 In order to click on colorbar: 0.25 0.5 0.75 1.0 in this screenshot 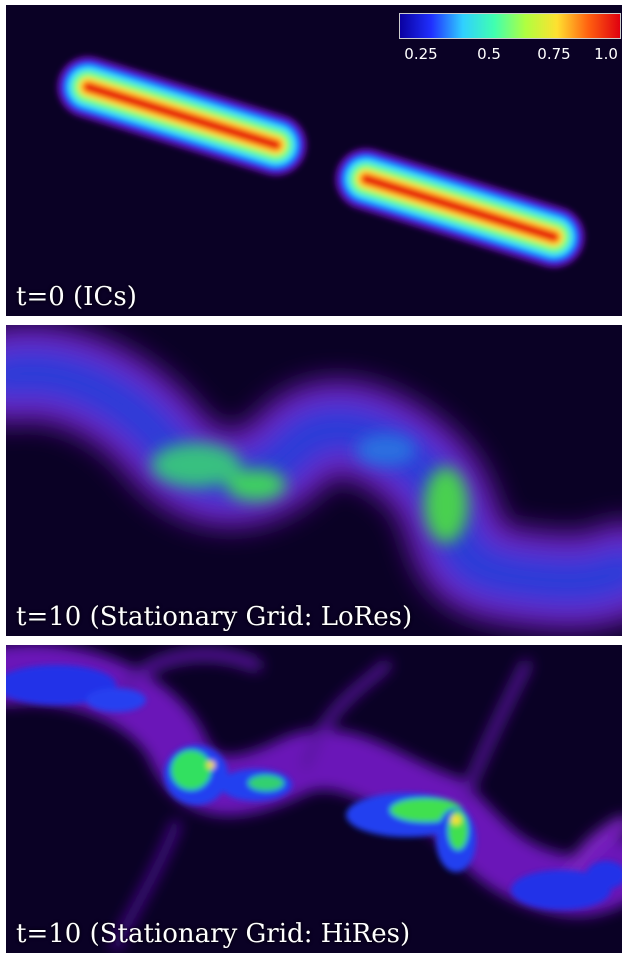, I will do `click(510, 40)`.